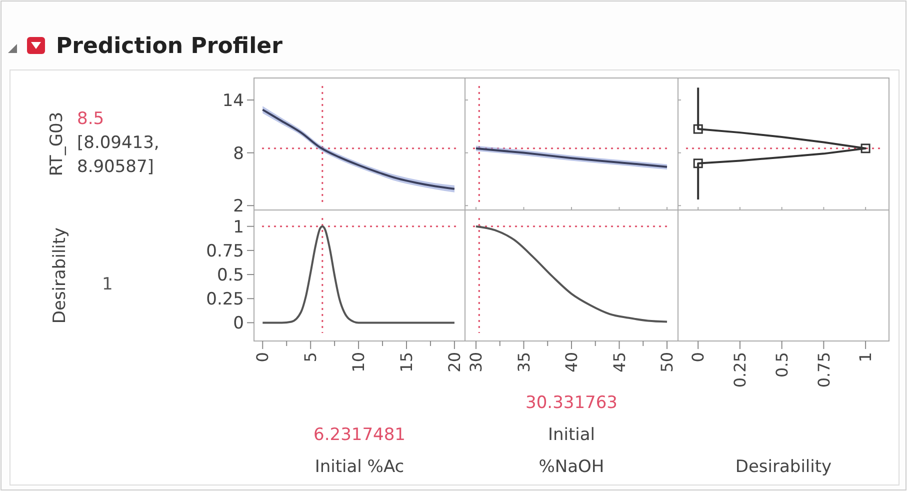 This screenshot has height=497, width=919. What do you see at coordinates (572, 362) in the screenshot?
I see `x-tick-label: 40` at bounding box center [572, 362].